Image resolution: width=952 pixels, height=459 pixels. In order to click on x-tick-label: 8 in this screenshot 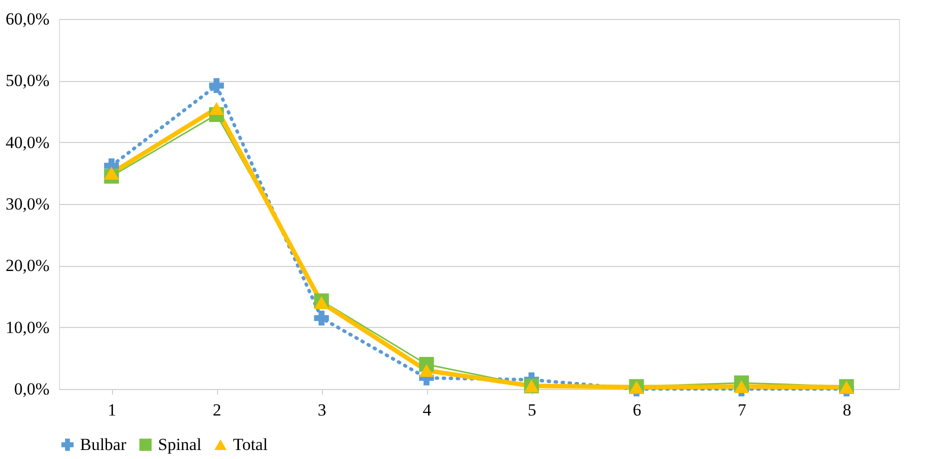, I will do `click(847, 410)`.